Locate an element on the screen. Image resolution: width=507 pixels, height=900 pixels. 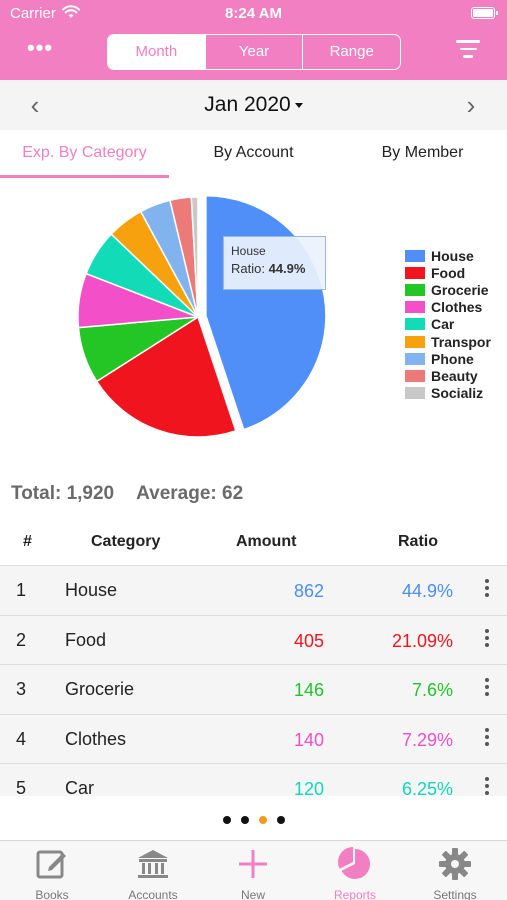
clock: 8:24 AM is located at coordinates (253, 13).